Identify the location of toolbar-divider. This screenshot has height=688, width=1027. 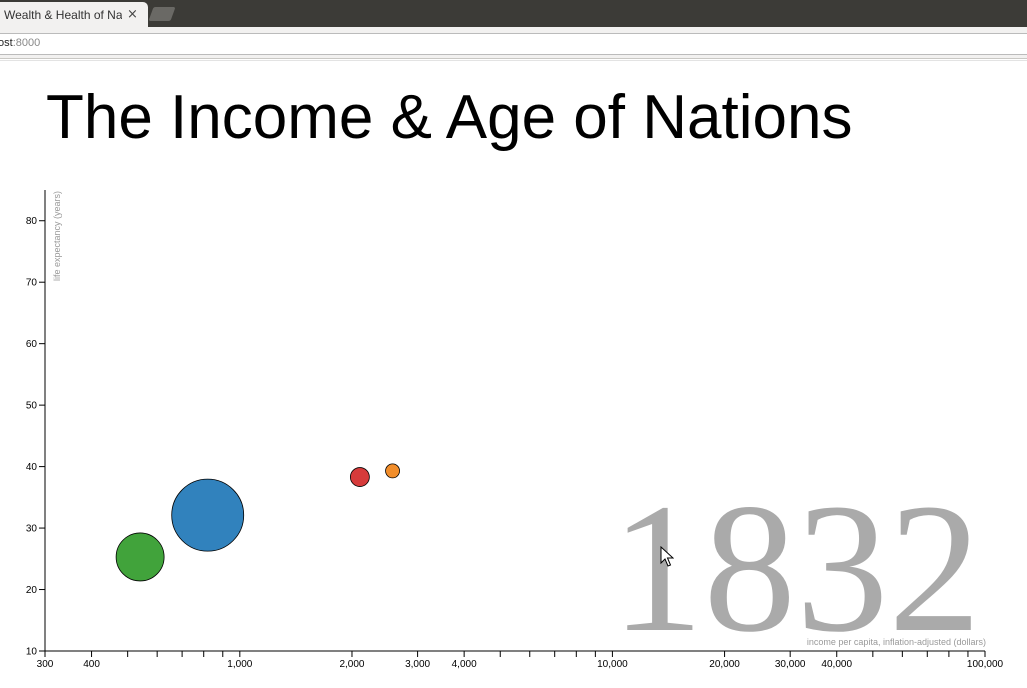
(513, 60).